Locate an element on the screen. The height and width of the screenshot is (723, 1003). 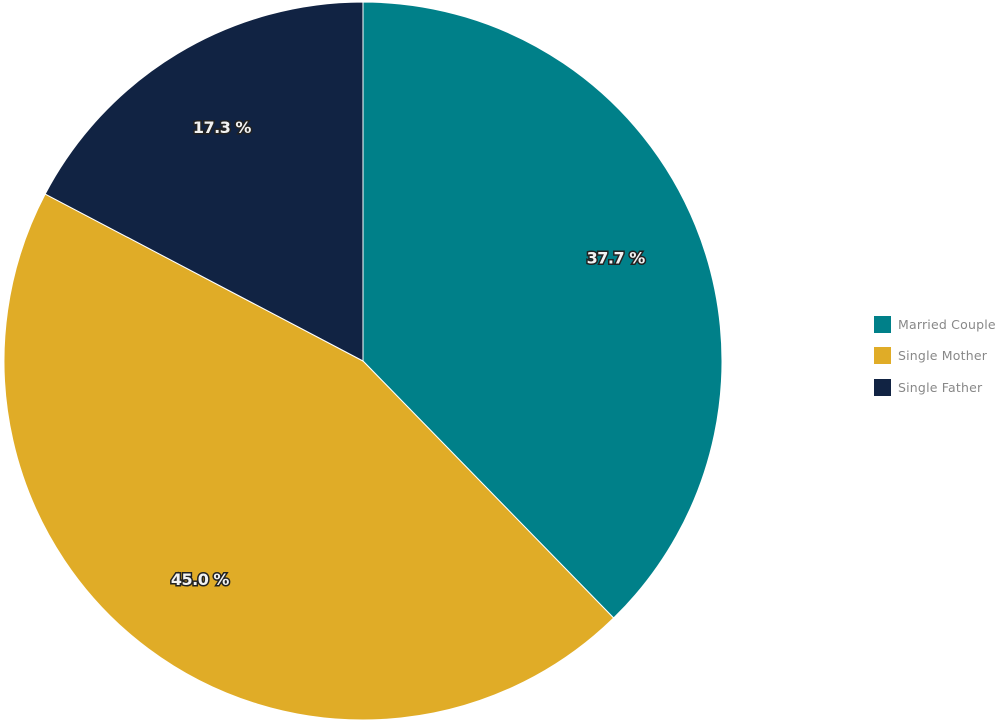
legend-item-married-couple: Married Couple is located at coordinates (938, 324).